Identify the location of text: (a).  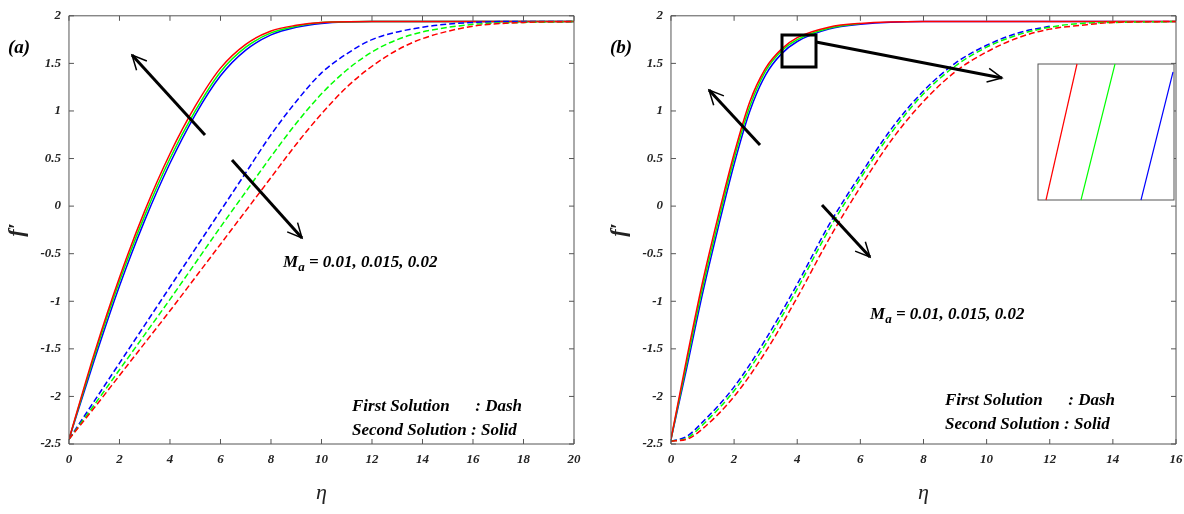
(19, 47).